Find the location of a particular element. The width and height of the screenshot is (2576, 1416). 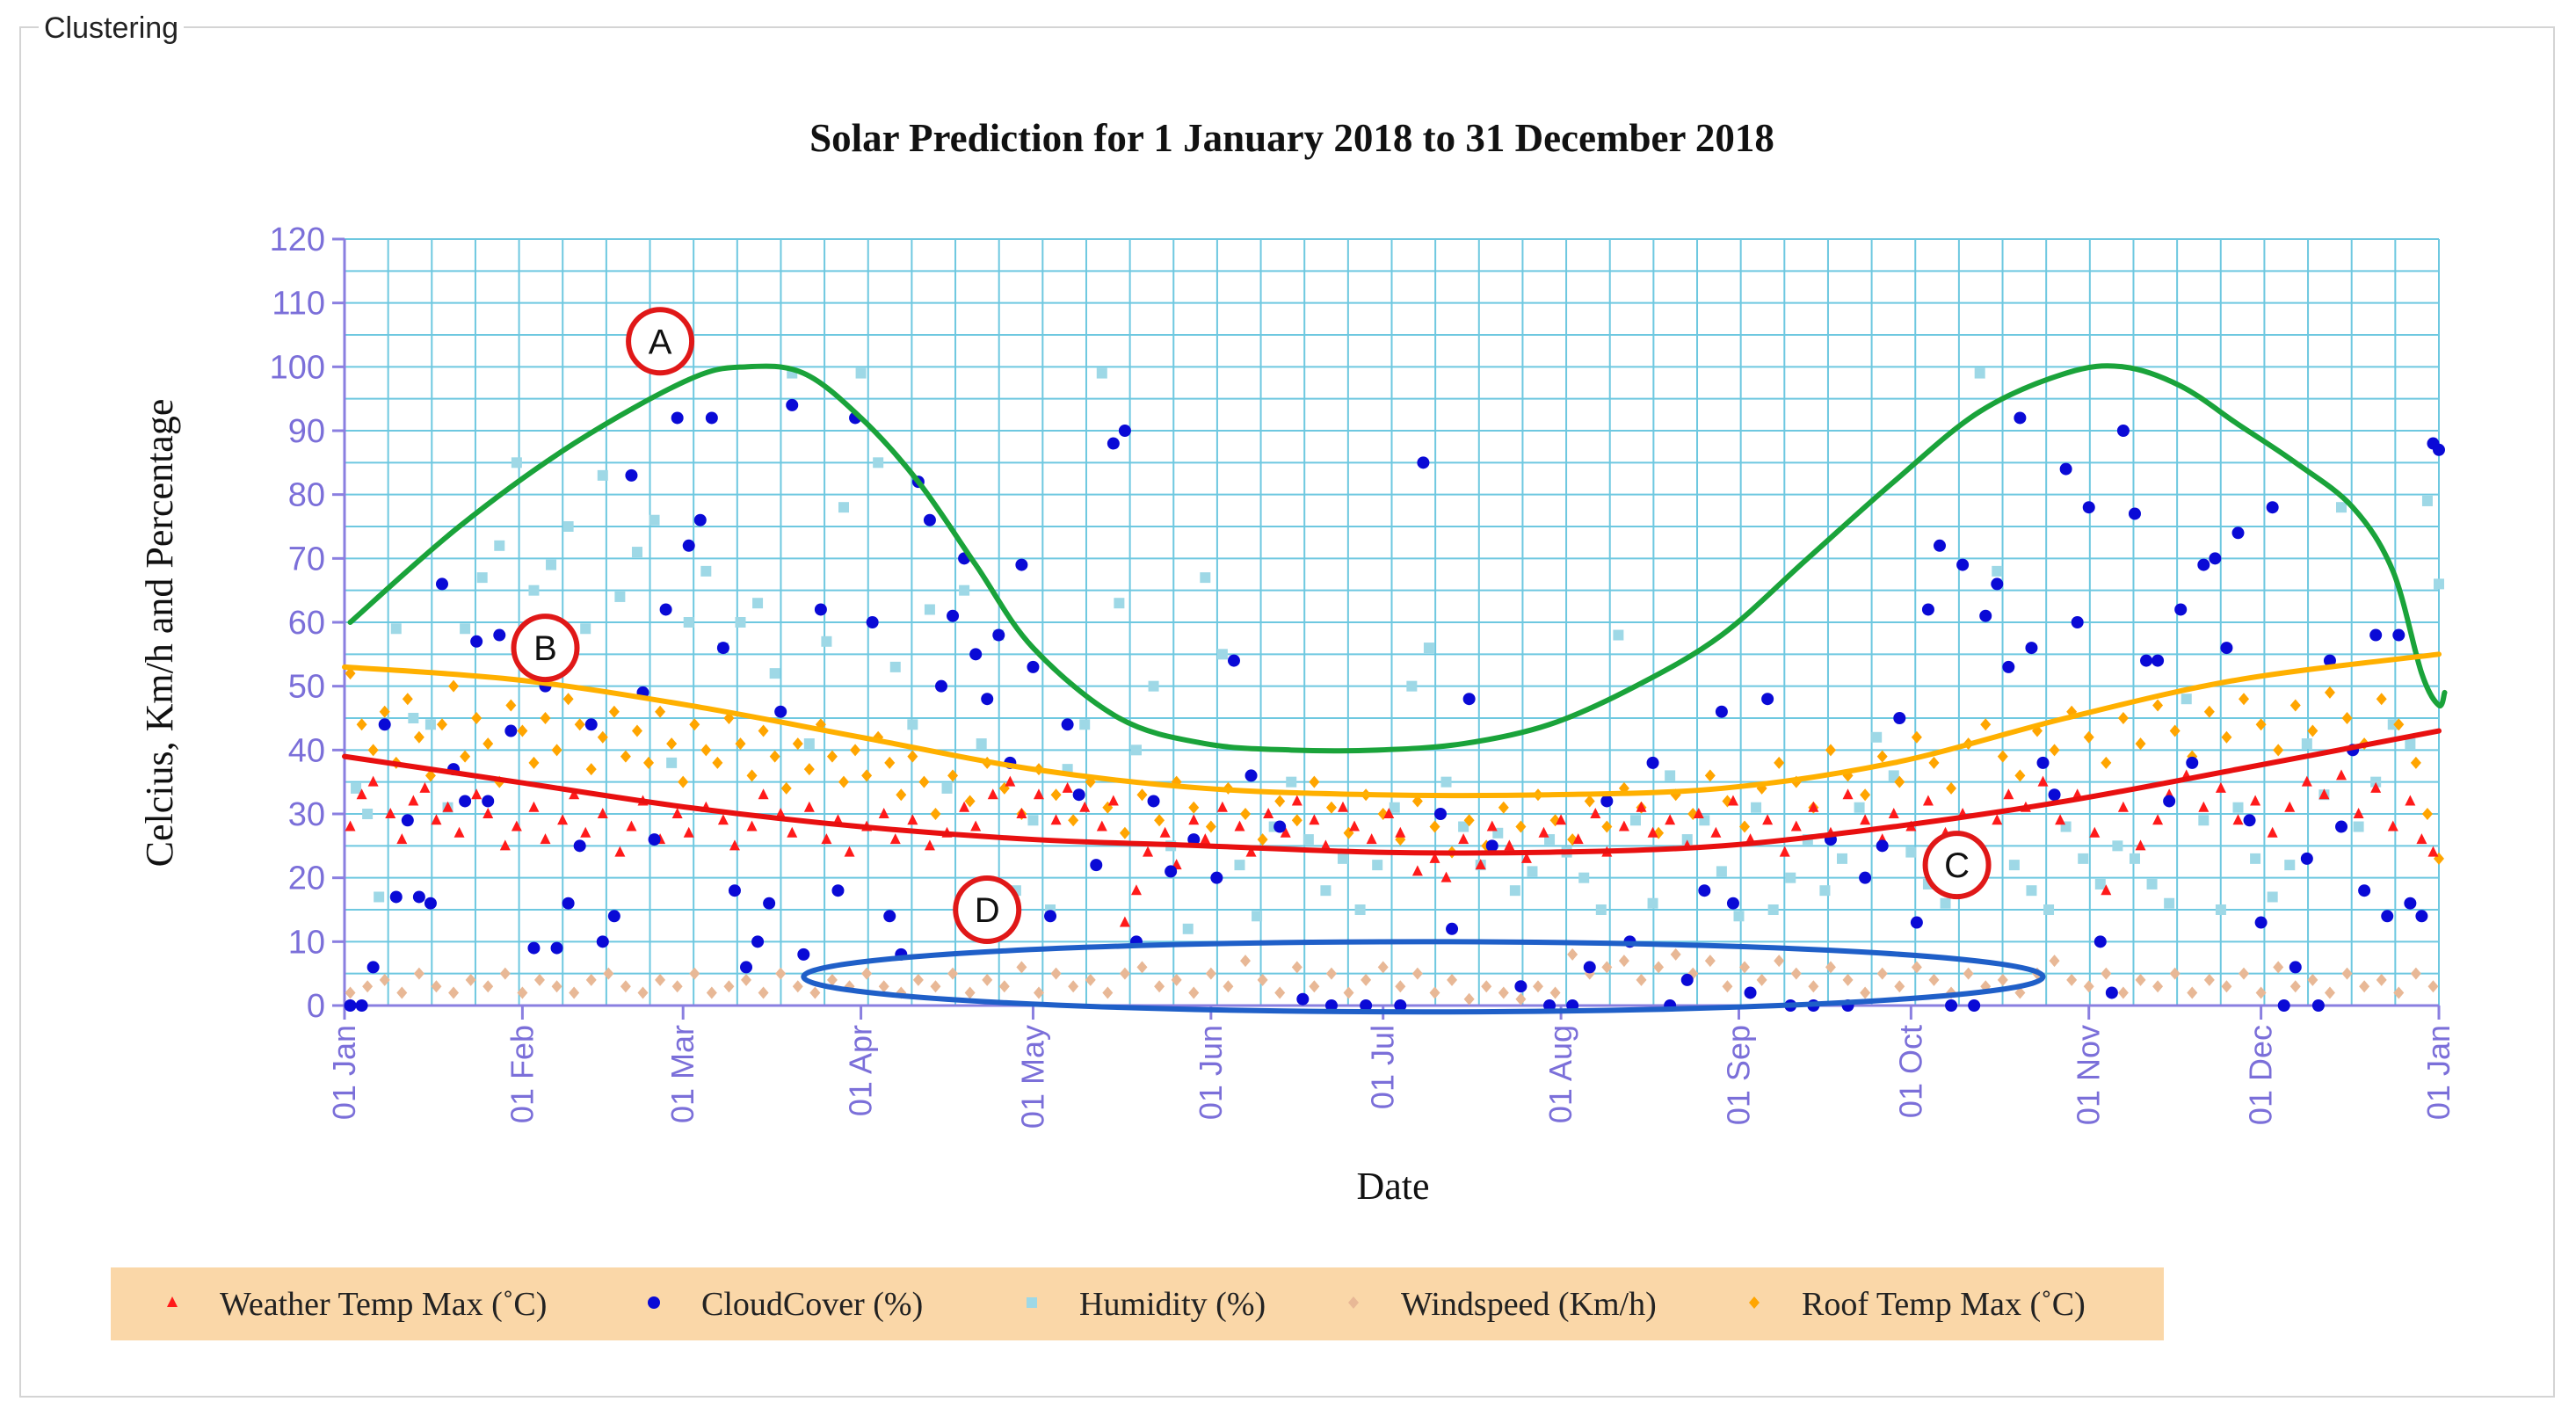

x-tick-label: 01 May is located at coordinates (1032, 1077).